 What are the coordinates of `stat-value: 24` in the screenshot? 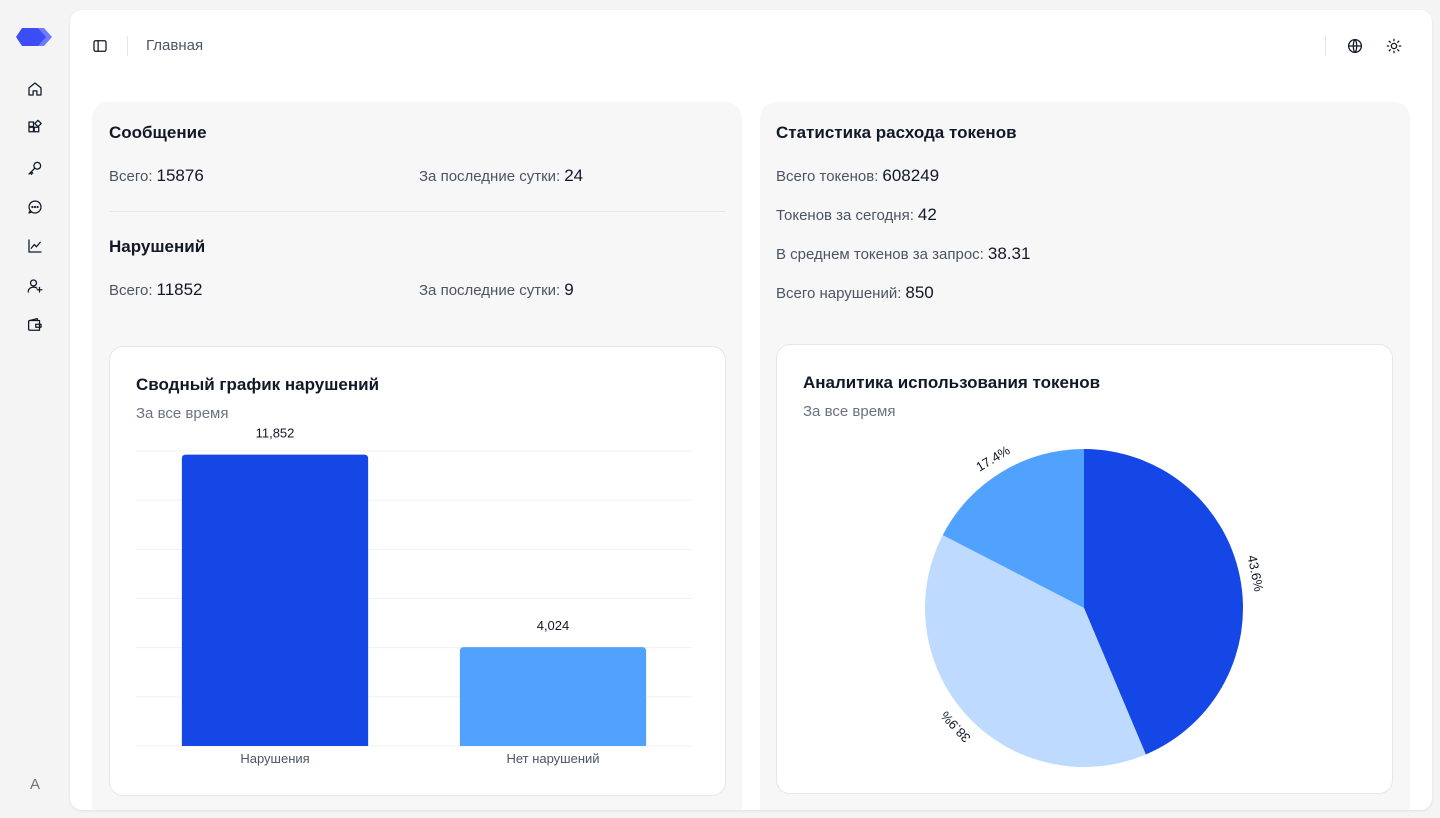 It's located at (574, 175).